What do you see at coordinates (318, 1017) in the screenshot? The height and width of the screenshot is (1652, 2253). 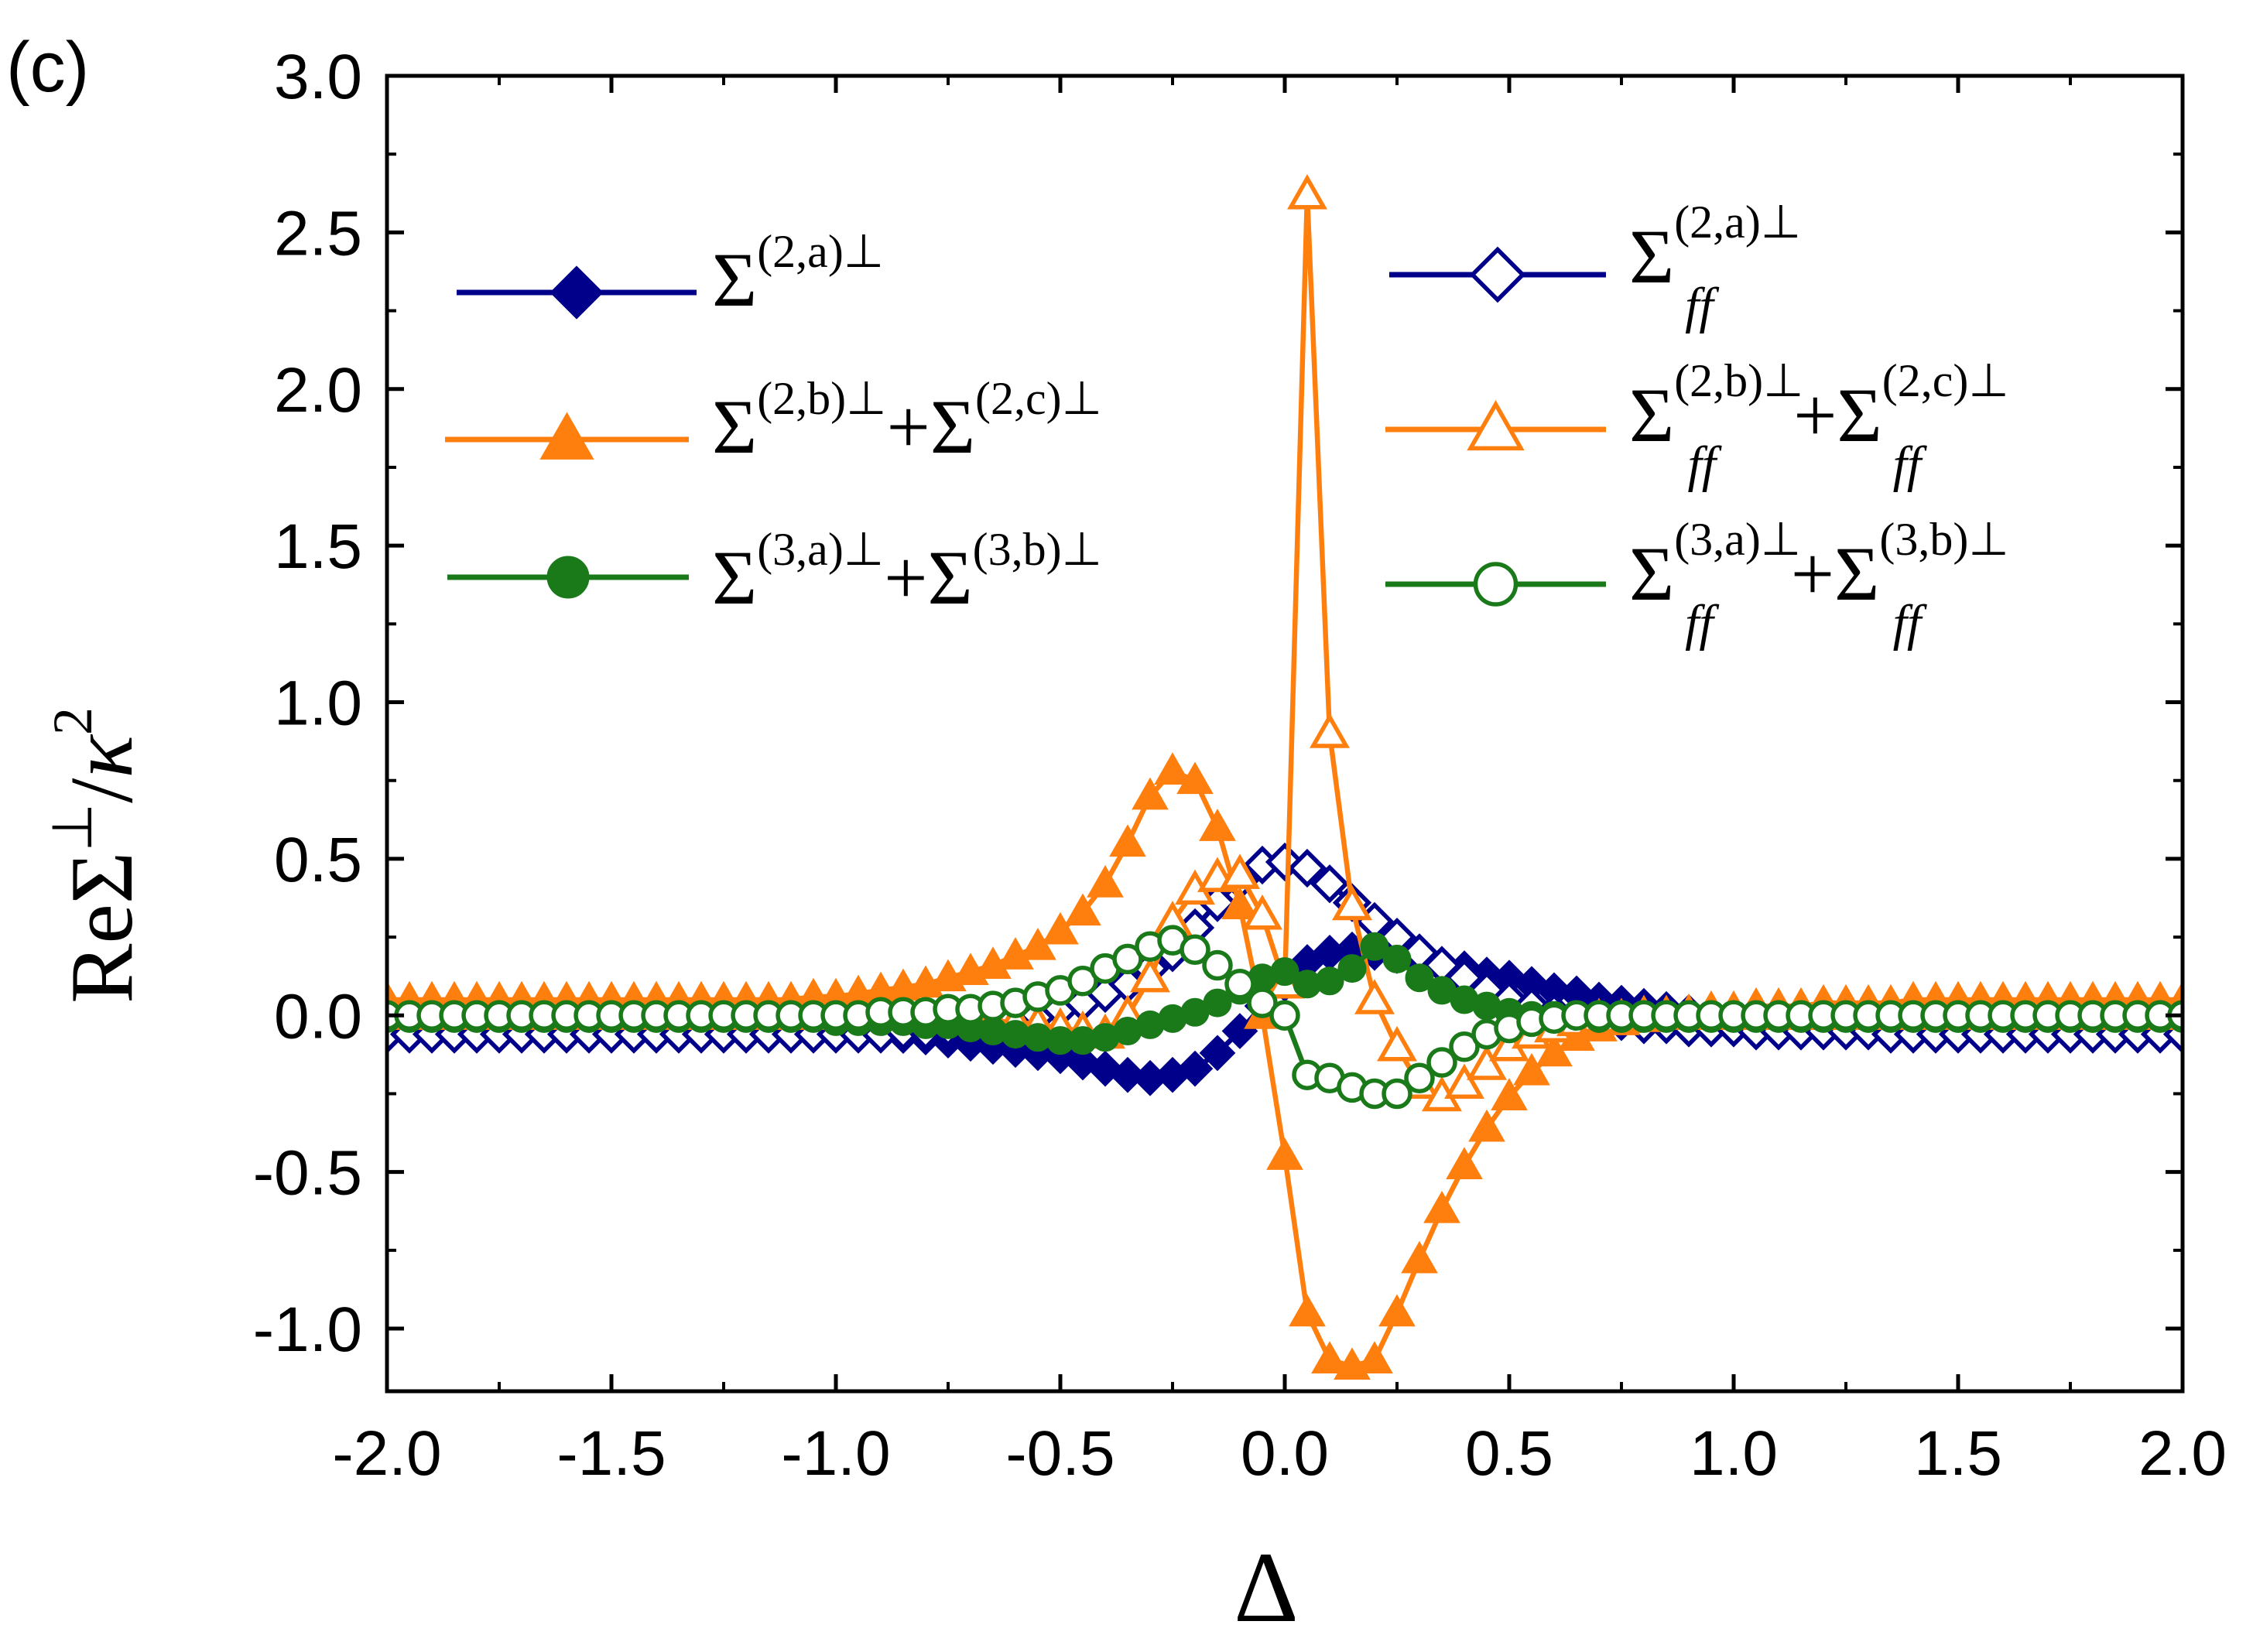 I see `y-tick-label: 0.0` at bounding box center [318, 1017].